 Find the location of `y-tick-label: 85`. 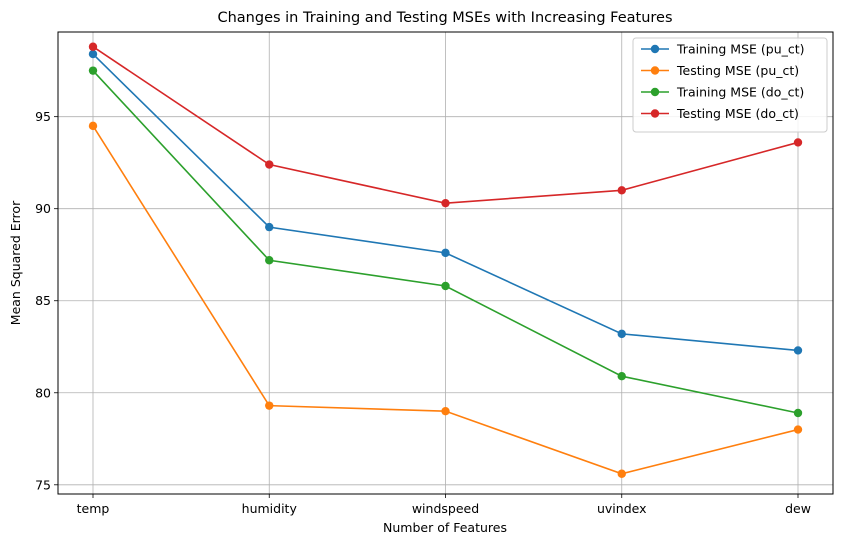

y-tick-label: 85 is located at coordinates (43, 300).